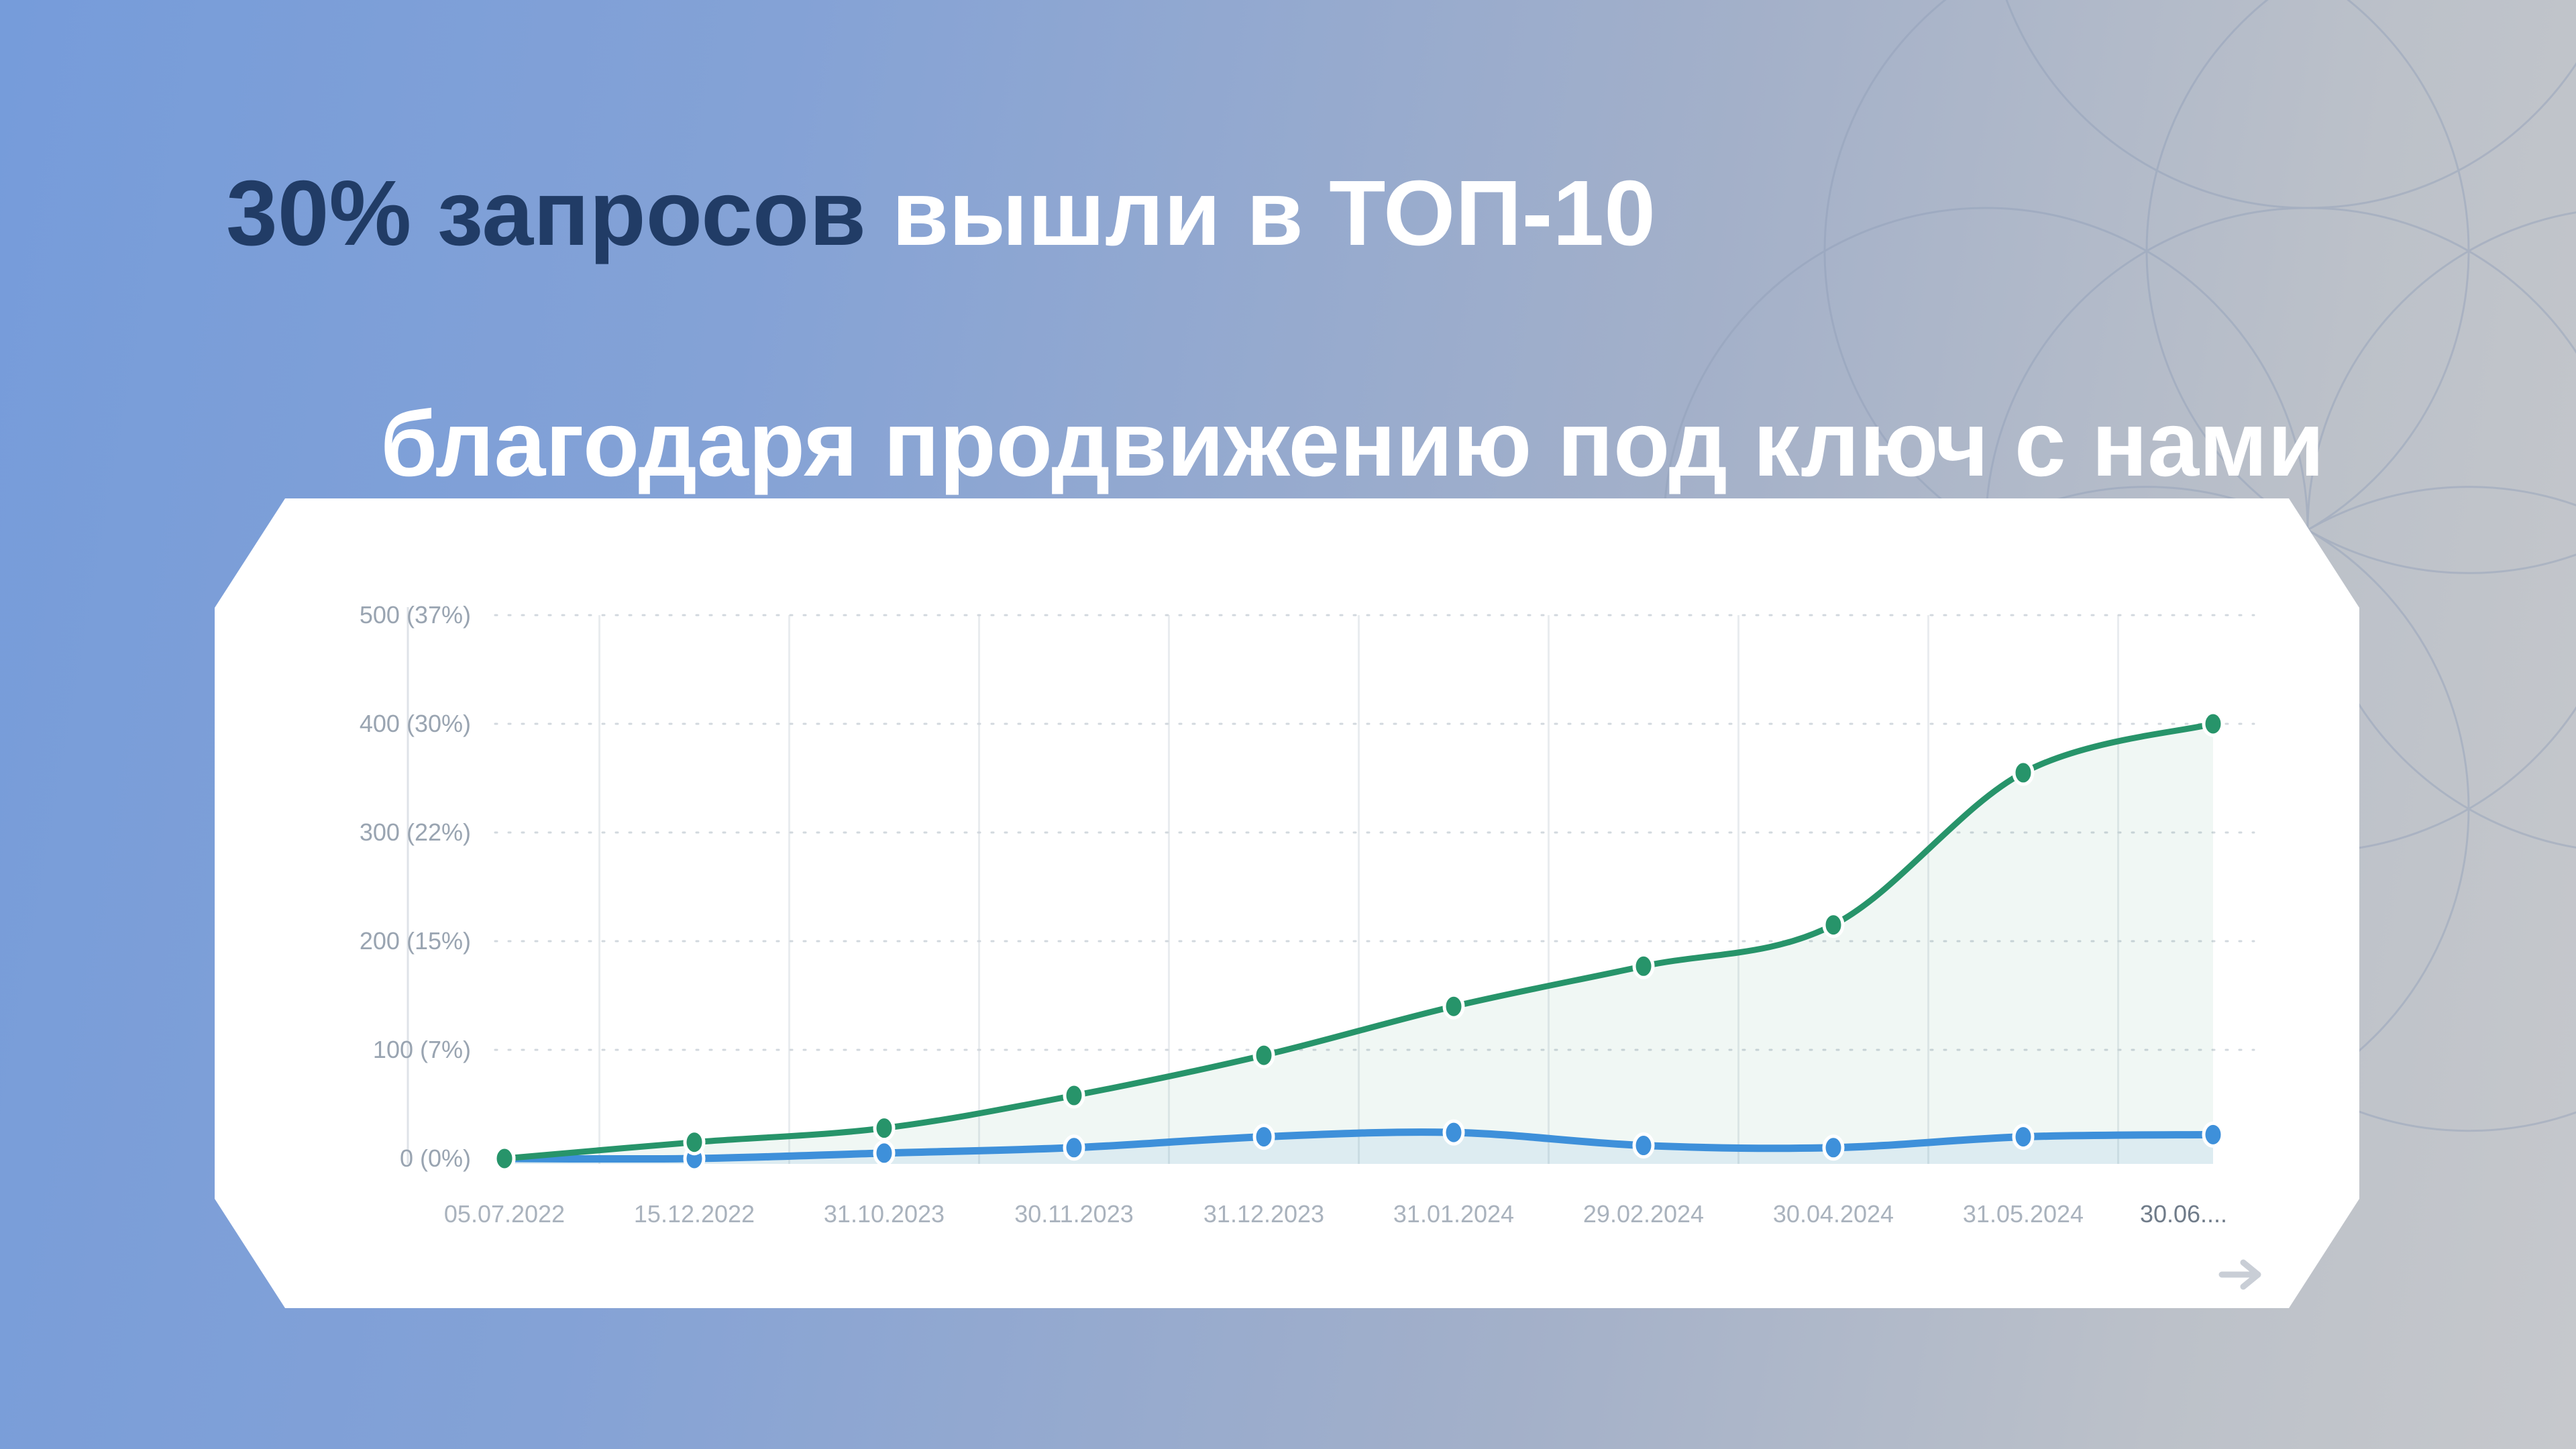 The width and height of the screenshot is (2576, 1449). I want to click on blue-line-area, so click(1358, 1148).